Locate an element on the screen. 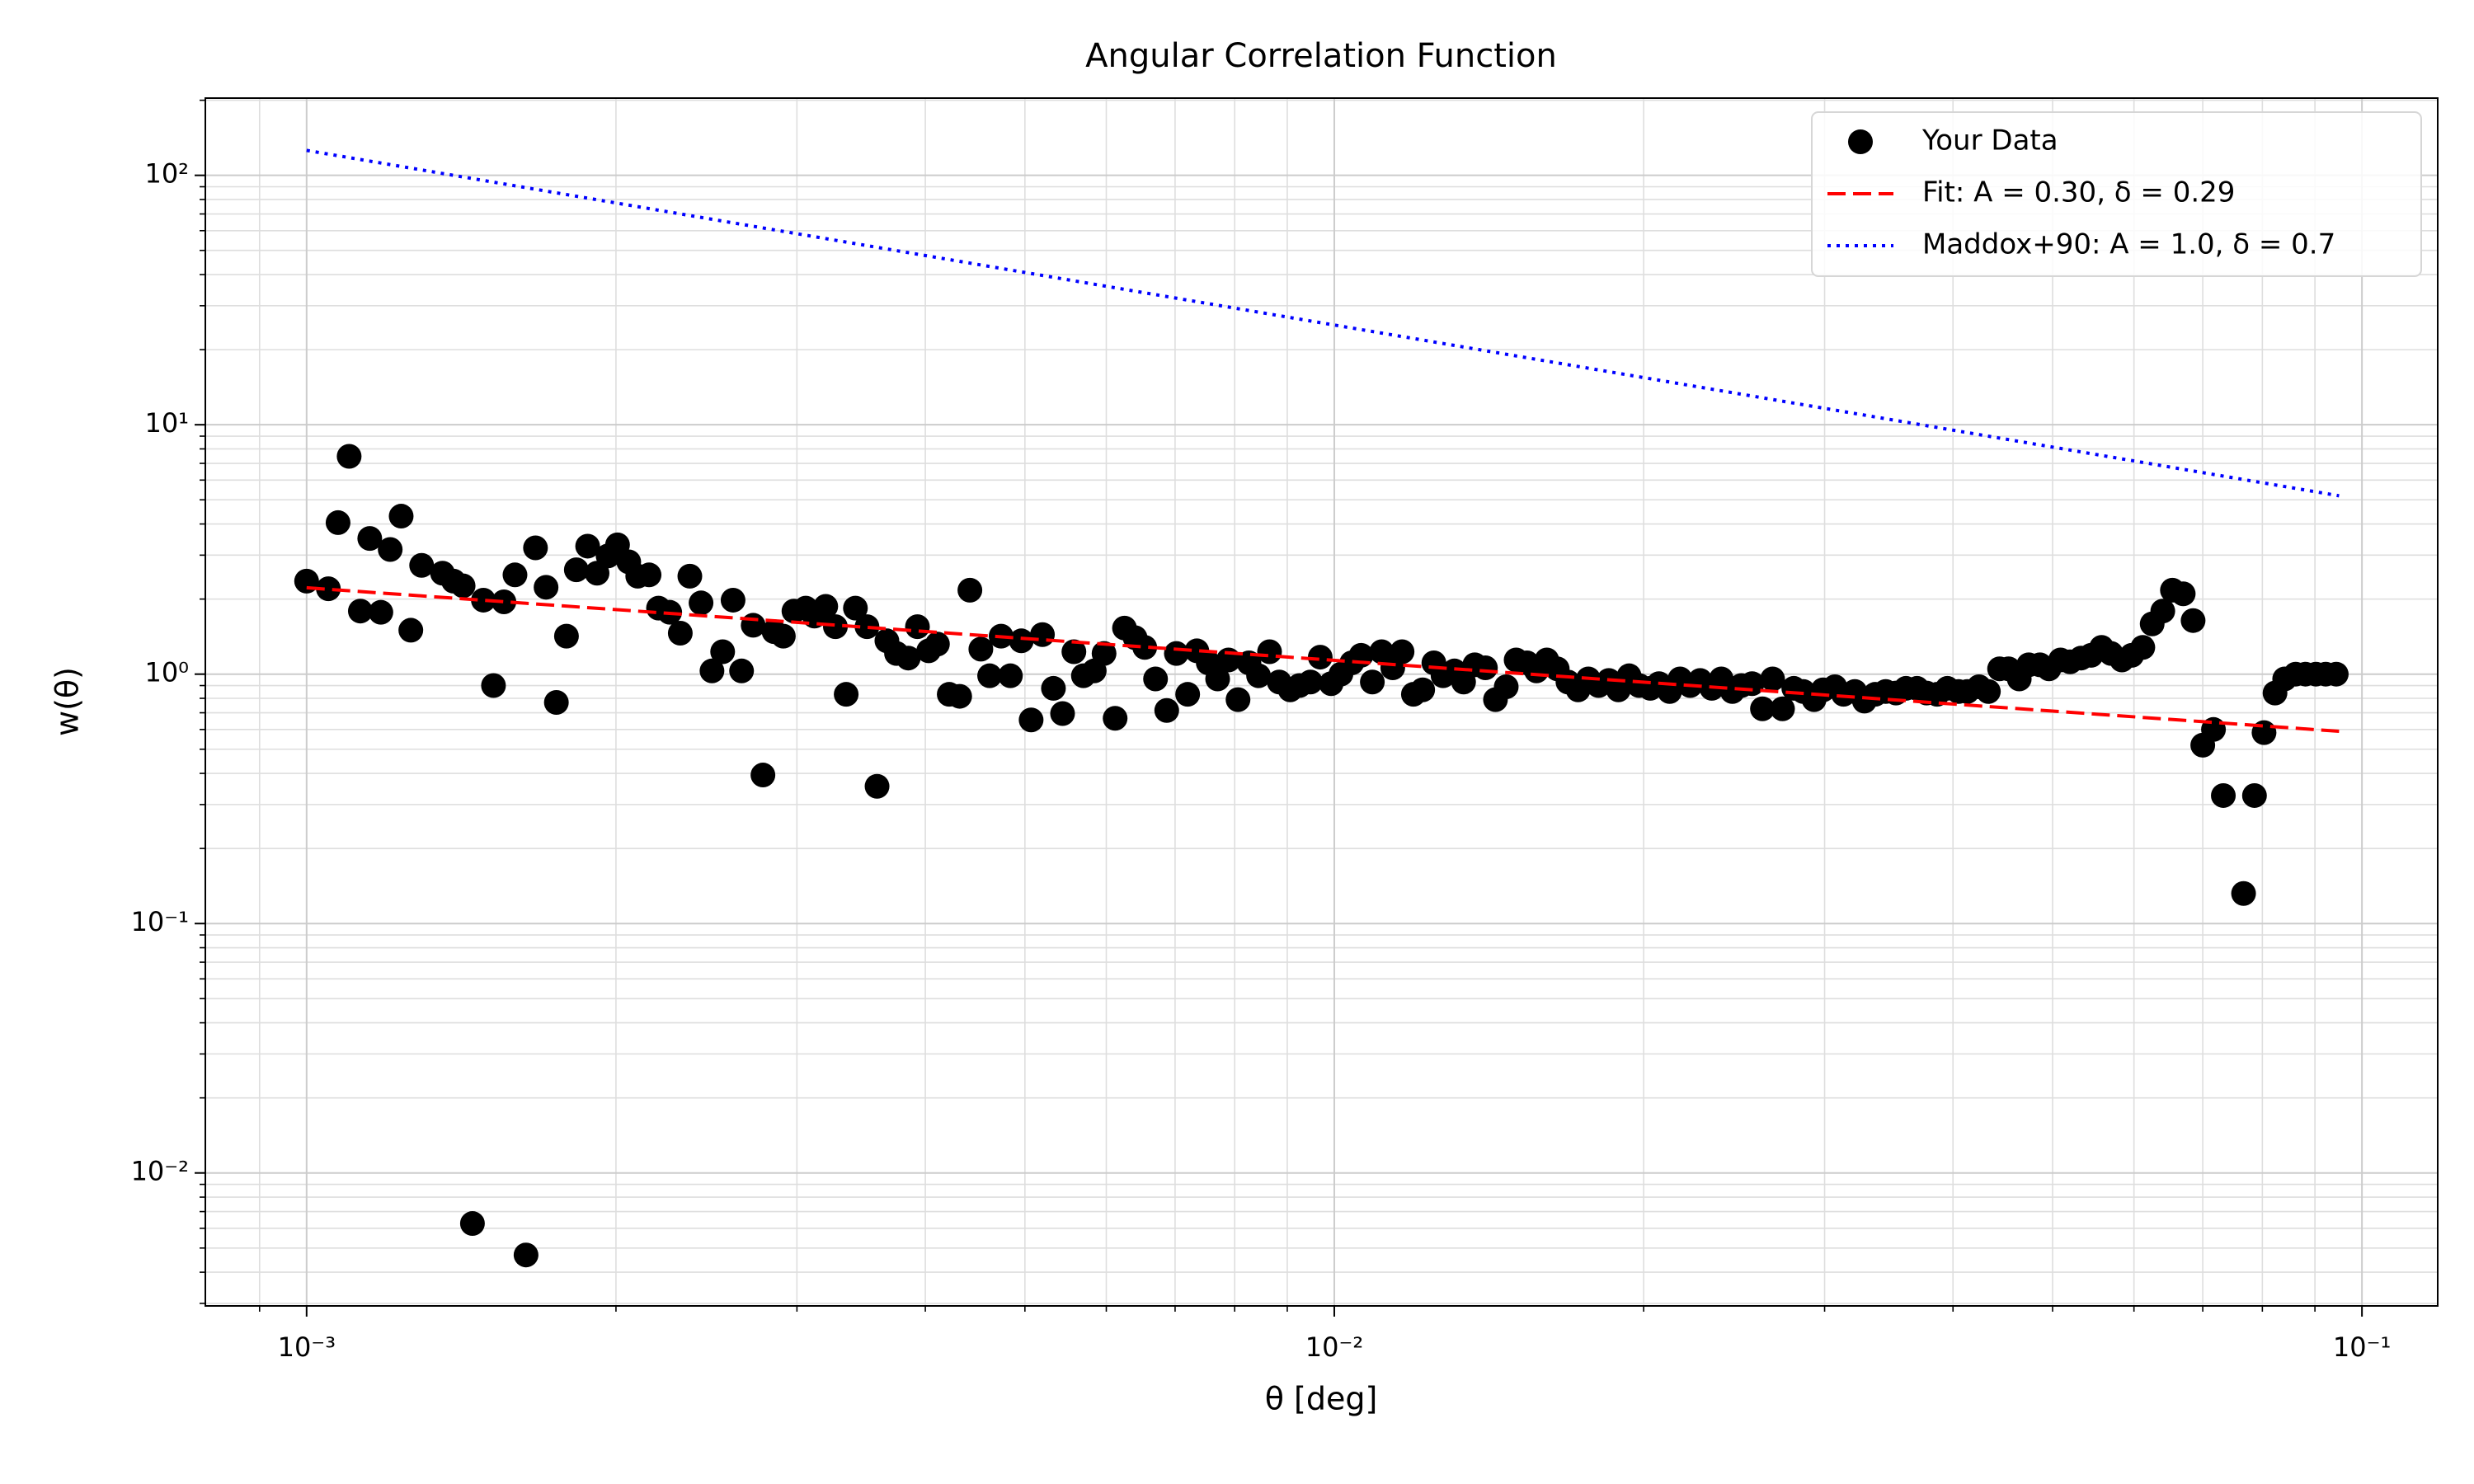 The image size is (2474, 1484). x-axis-label: θ [deg] is located at coordinates (1321, 1399).